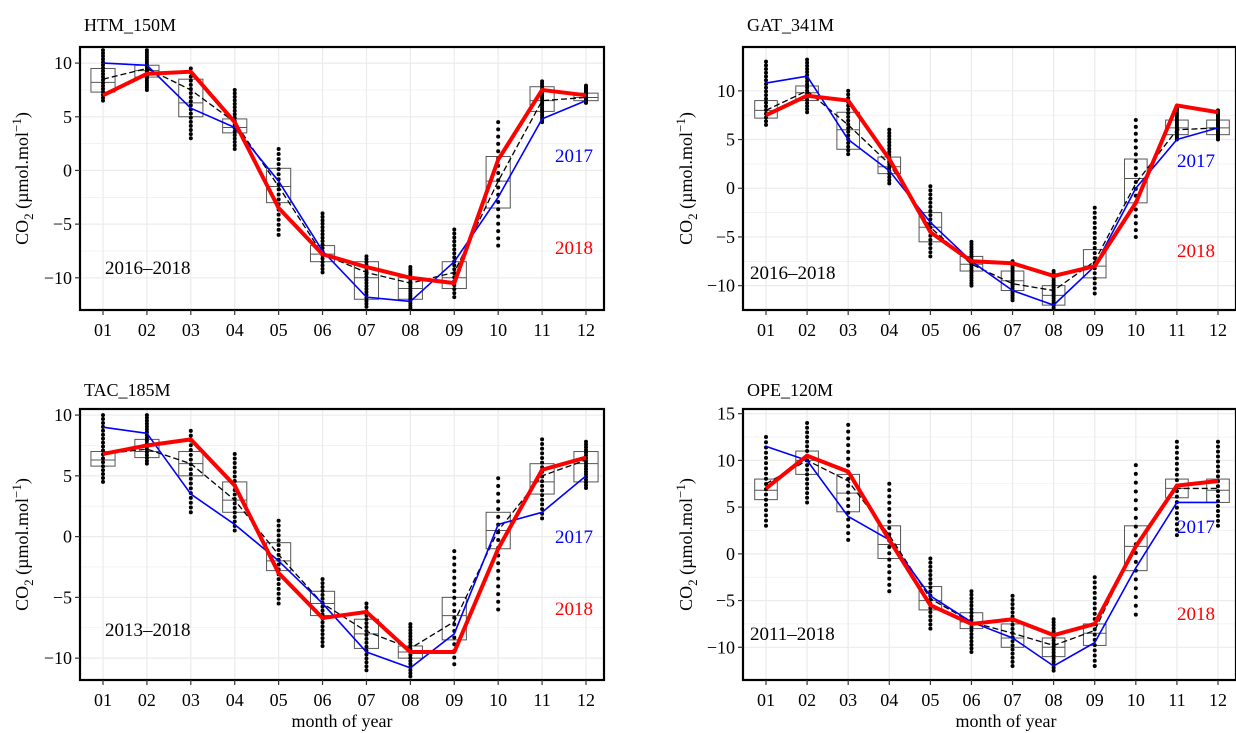 This screenshot has height=733, width=1236. Describe the element at coordinates (1218, 700) in the screenshot. I see `x-tick-label: 12` at that location.